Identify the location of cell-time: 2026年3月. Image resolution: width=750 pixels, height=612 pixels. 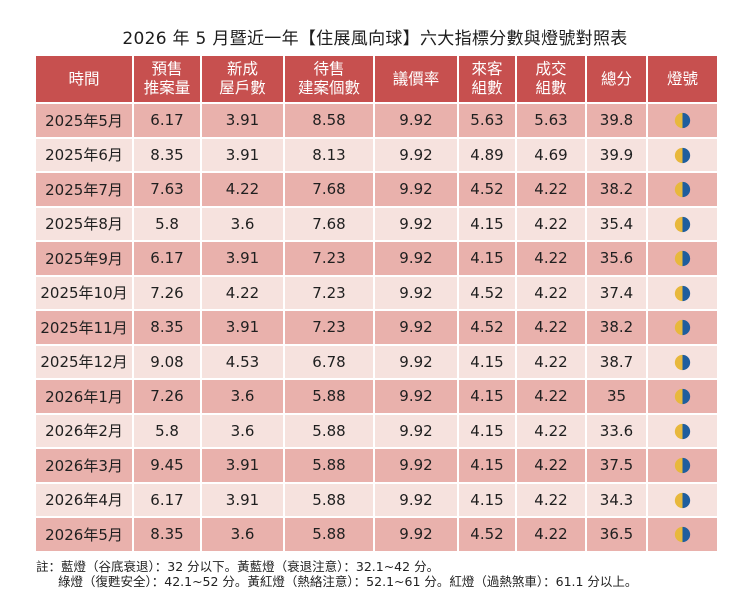
(85, 466).